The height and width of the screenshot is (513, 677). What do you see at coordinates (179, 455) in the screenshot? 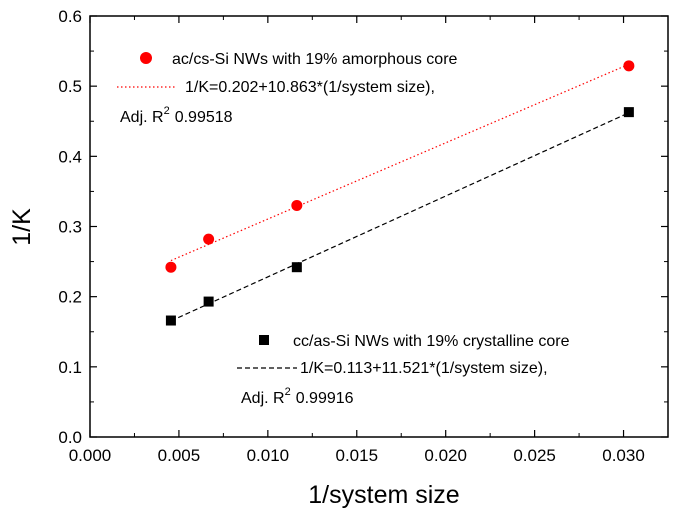
I see `x-tick-label: 0.005` at bounding box center [179, 455].